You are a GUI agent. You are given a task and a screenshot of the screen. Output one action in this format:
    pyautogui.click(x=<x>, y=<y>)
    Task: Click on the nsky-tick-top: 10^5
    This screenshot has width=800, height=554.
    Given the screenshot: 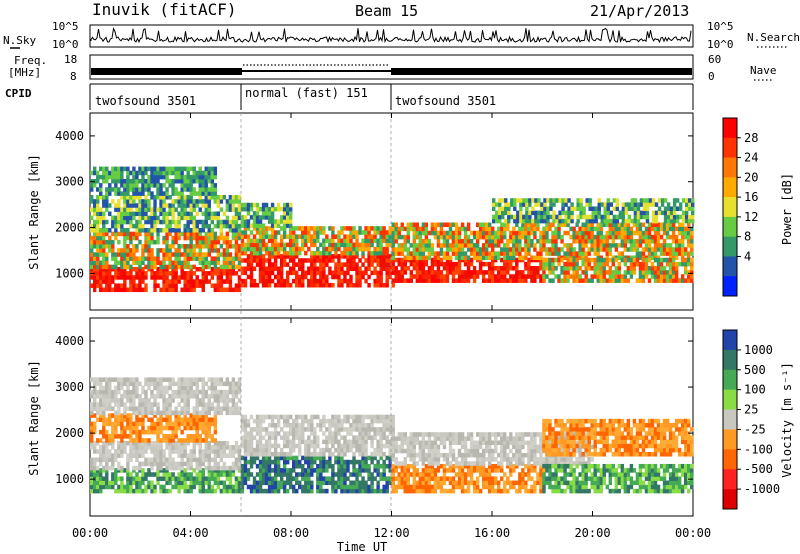 What is the action you would take?
    pyautogui.click(x=65, y=26)
    